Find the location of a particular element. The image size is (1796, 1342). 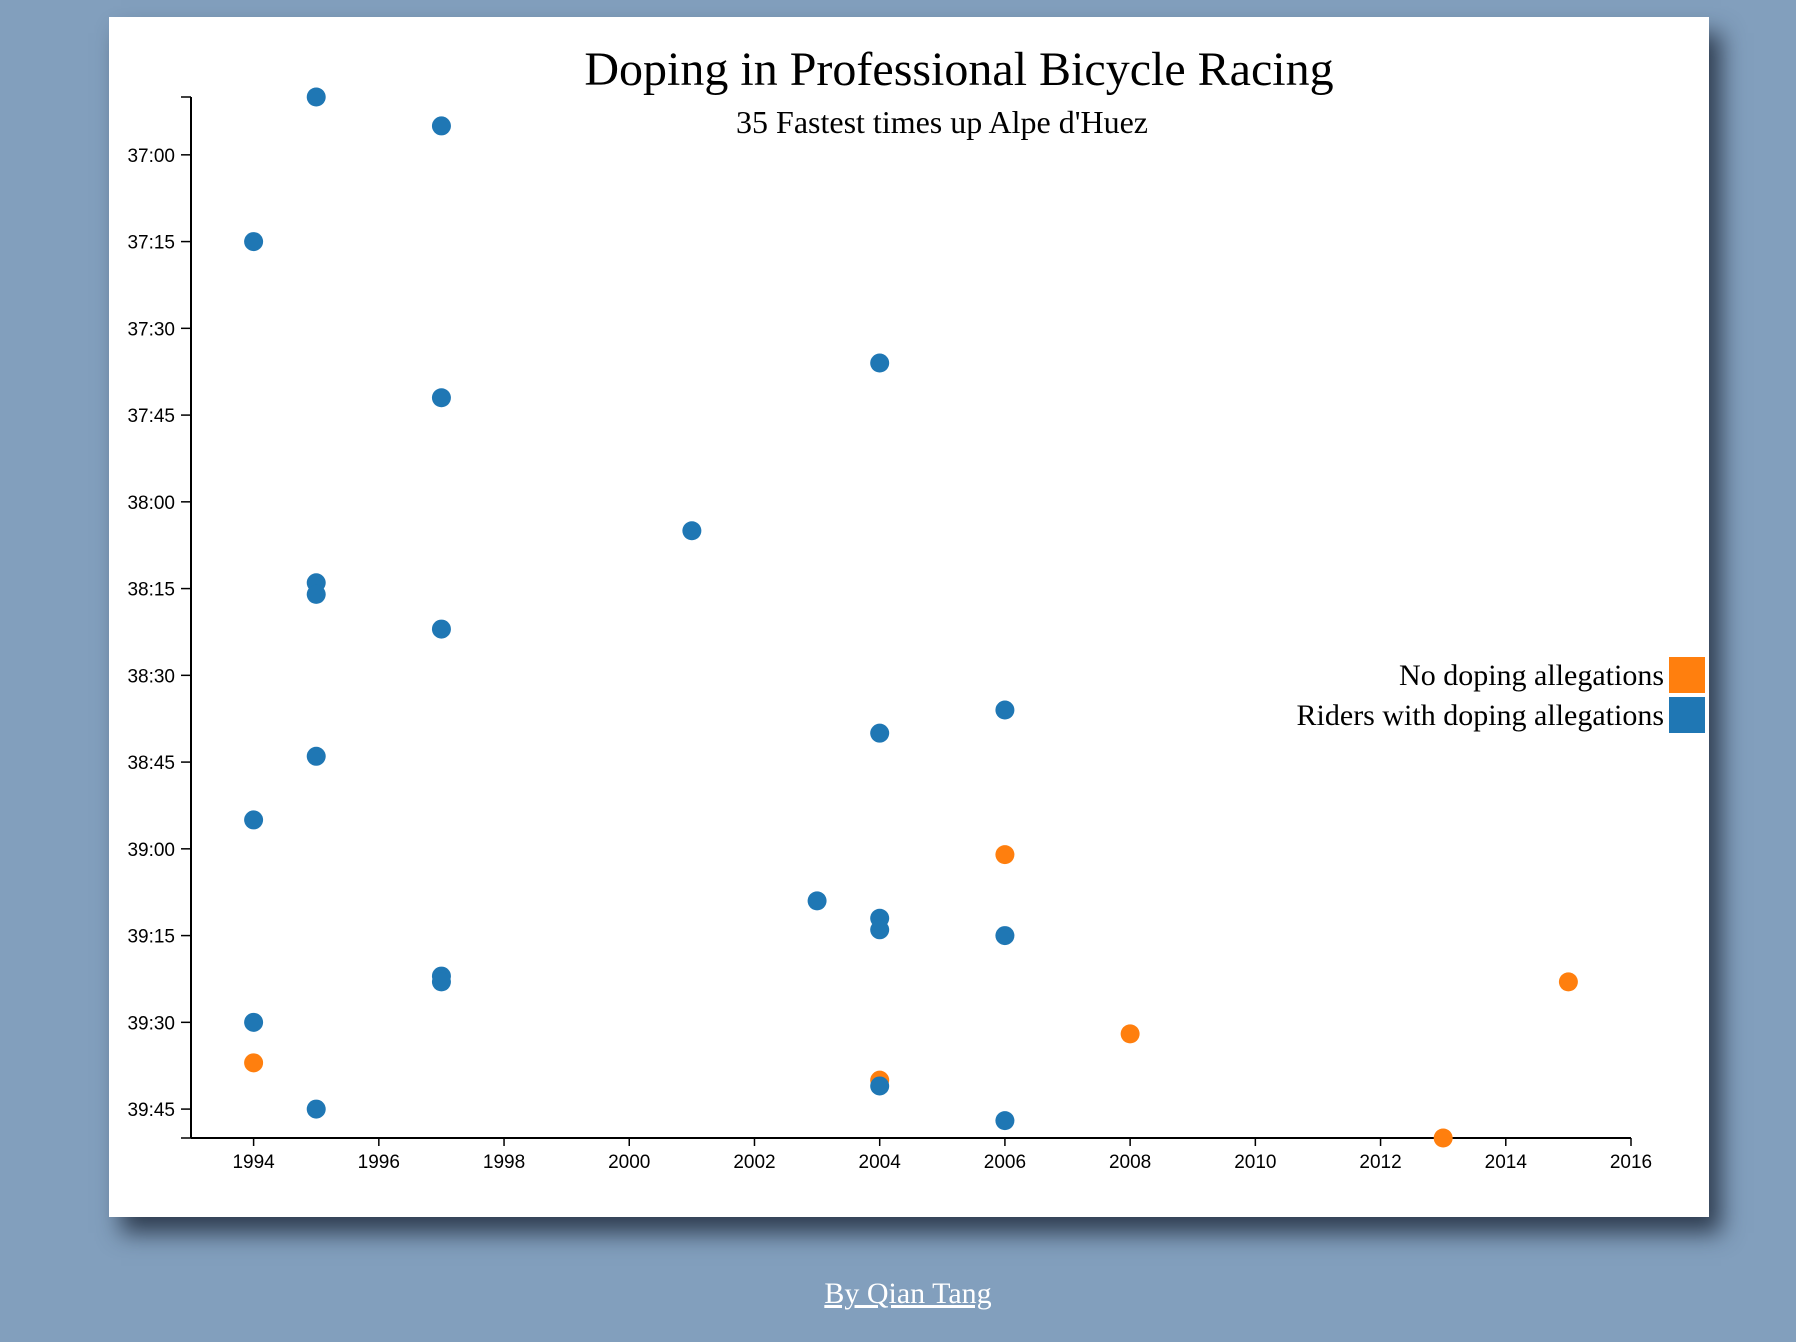

y-tick-label: 38:30 is located at coordinates (151, 676).